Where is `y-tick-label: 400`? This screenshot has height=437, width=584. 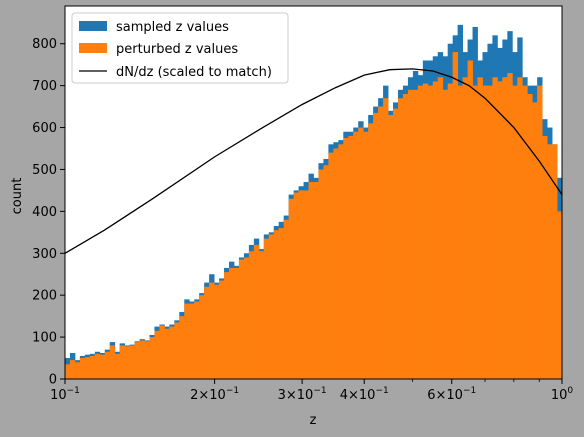 y-tick-label: 400 is located at coordinates (44, 212).